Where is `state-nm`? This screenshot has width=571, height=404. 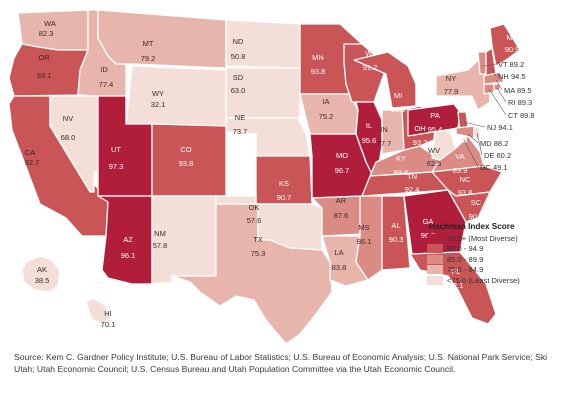 state-nm is located at coordinates (184, 240).